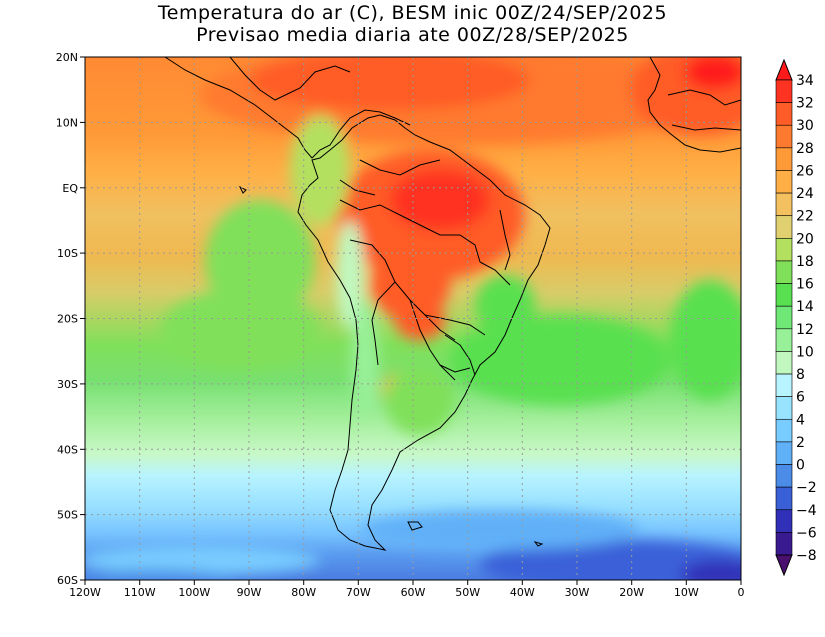 The height and width of the screenshot is (637, 825). Describe the element at coordinates (800, 466) in the screenshot. I see `cb-label-0: 0` at that location.